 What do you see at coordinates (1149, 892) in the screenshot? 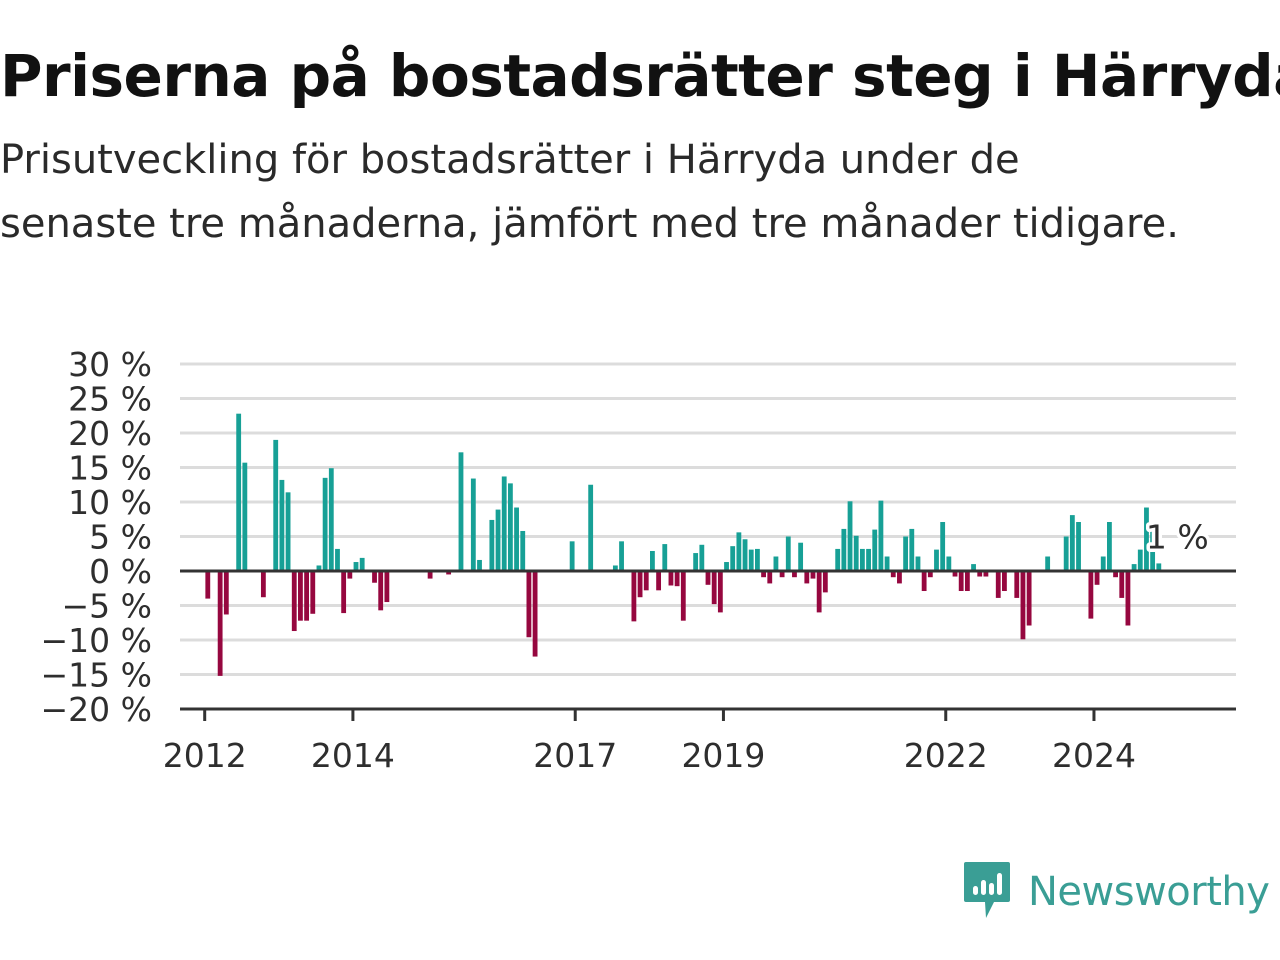
I see `brand-name: Newsworthy` at bounding box center [1149, 892].